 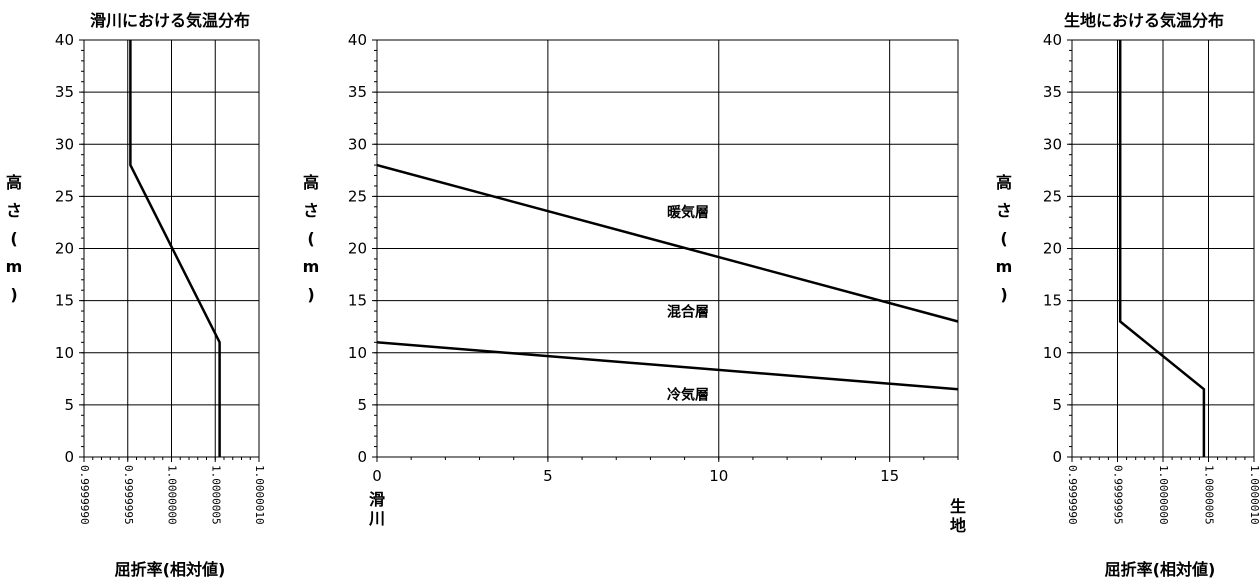 I want to click on chart1-x-tick-label: 1.0000010, so click(x=259, y=495).